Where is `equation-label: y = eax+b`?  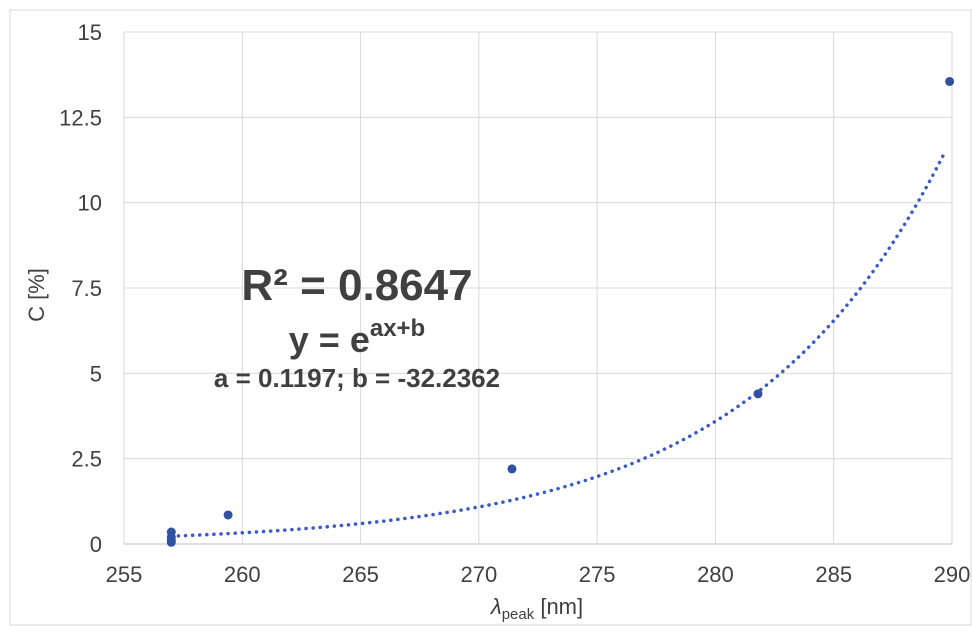 equation-label: y = eax+b is located at coordinates (357, 337).